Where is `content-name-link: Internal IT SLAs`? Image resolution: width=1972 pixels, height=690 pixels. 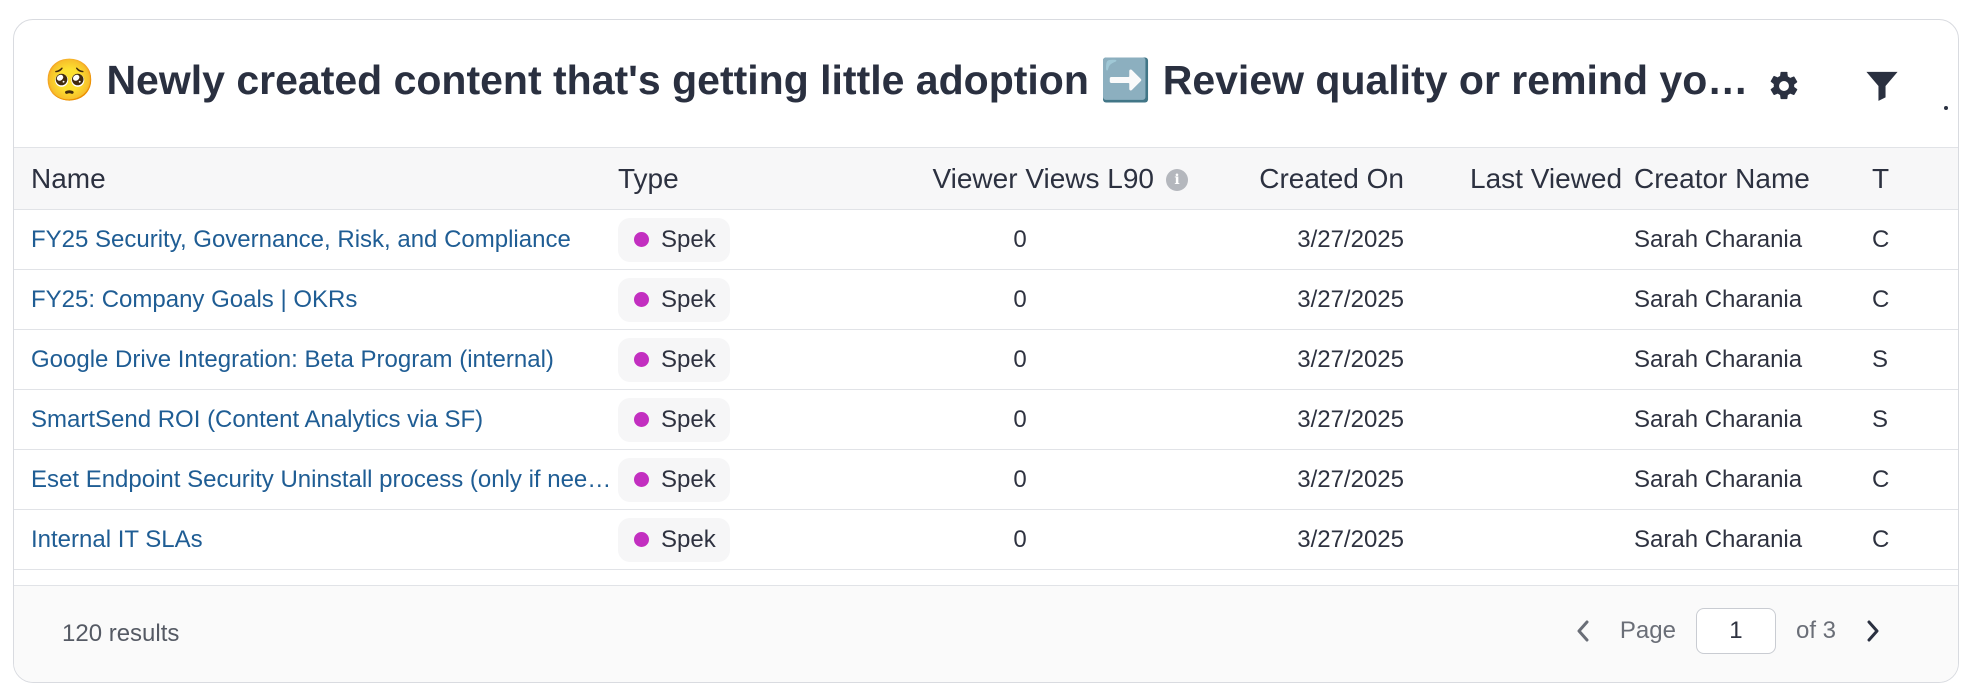 content-name-link: Internal IT SLAs is located at coordinates (117, 539).